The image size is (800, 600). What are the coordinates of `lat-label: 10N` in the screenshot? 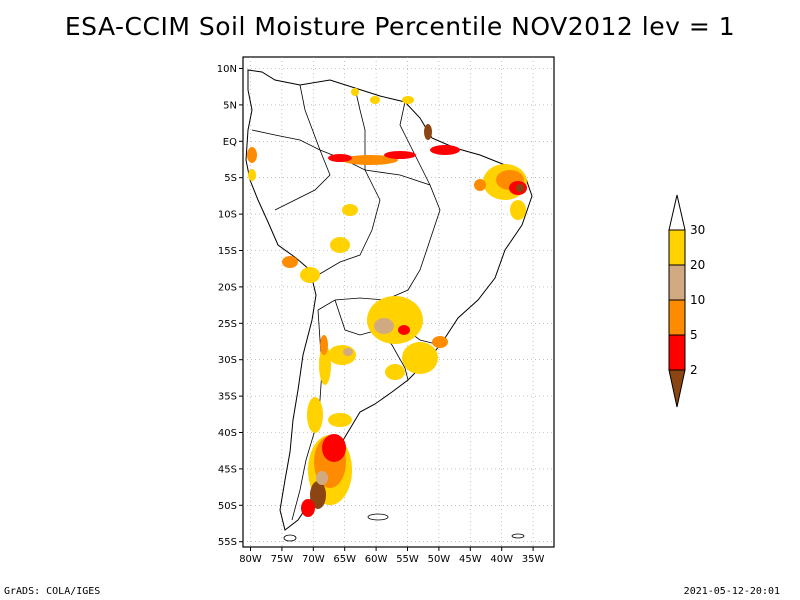 It's located at (227, 69).